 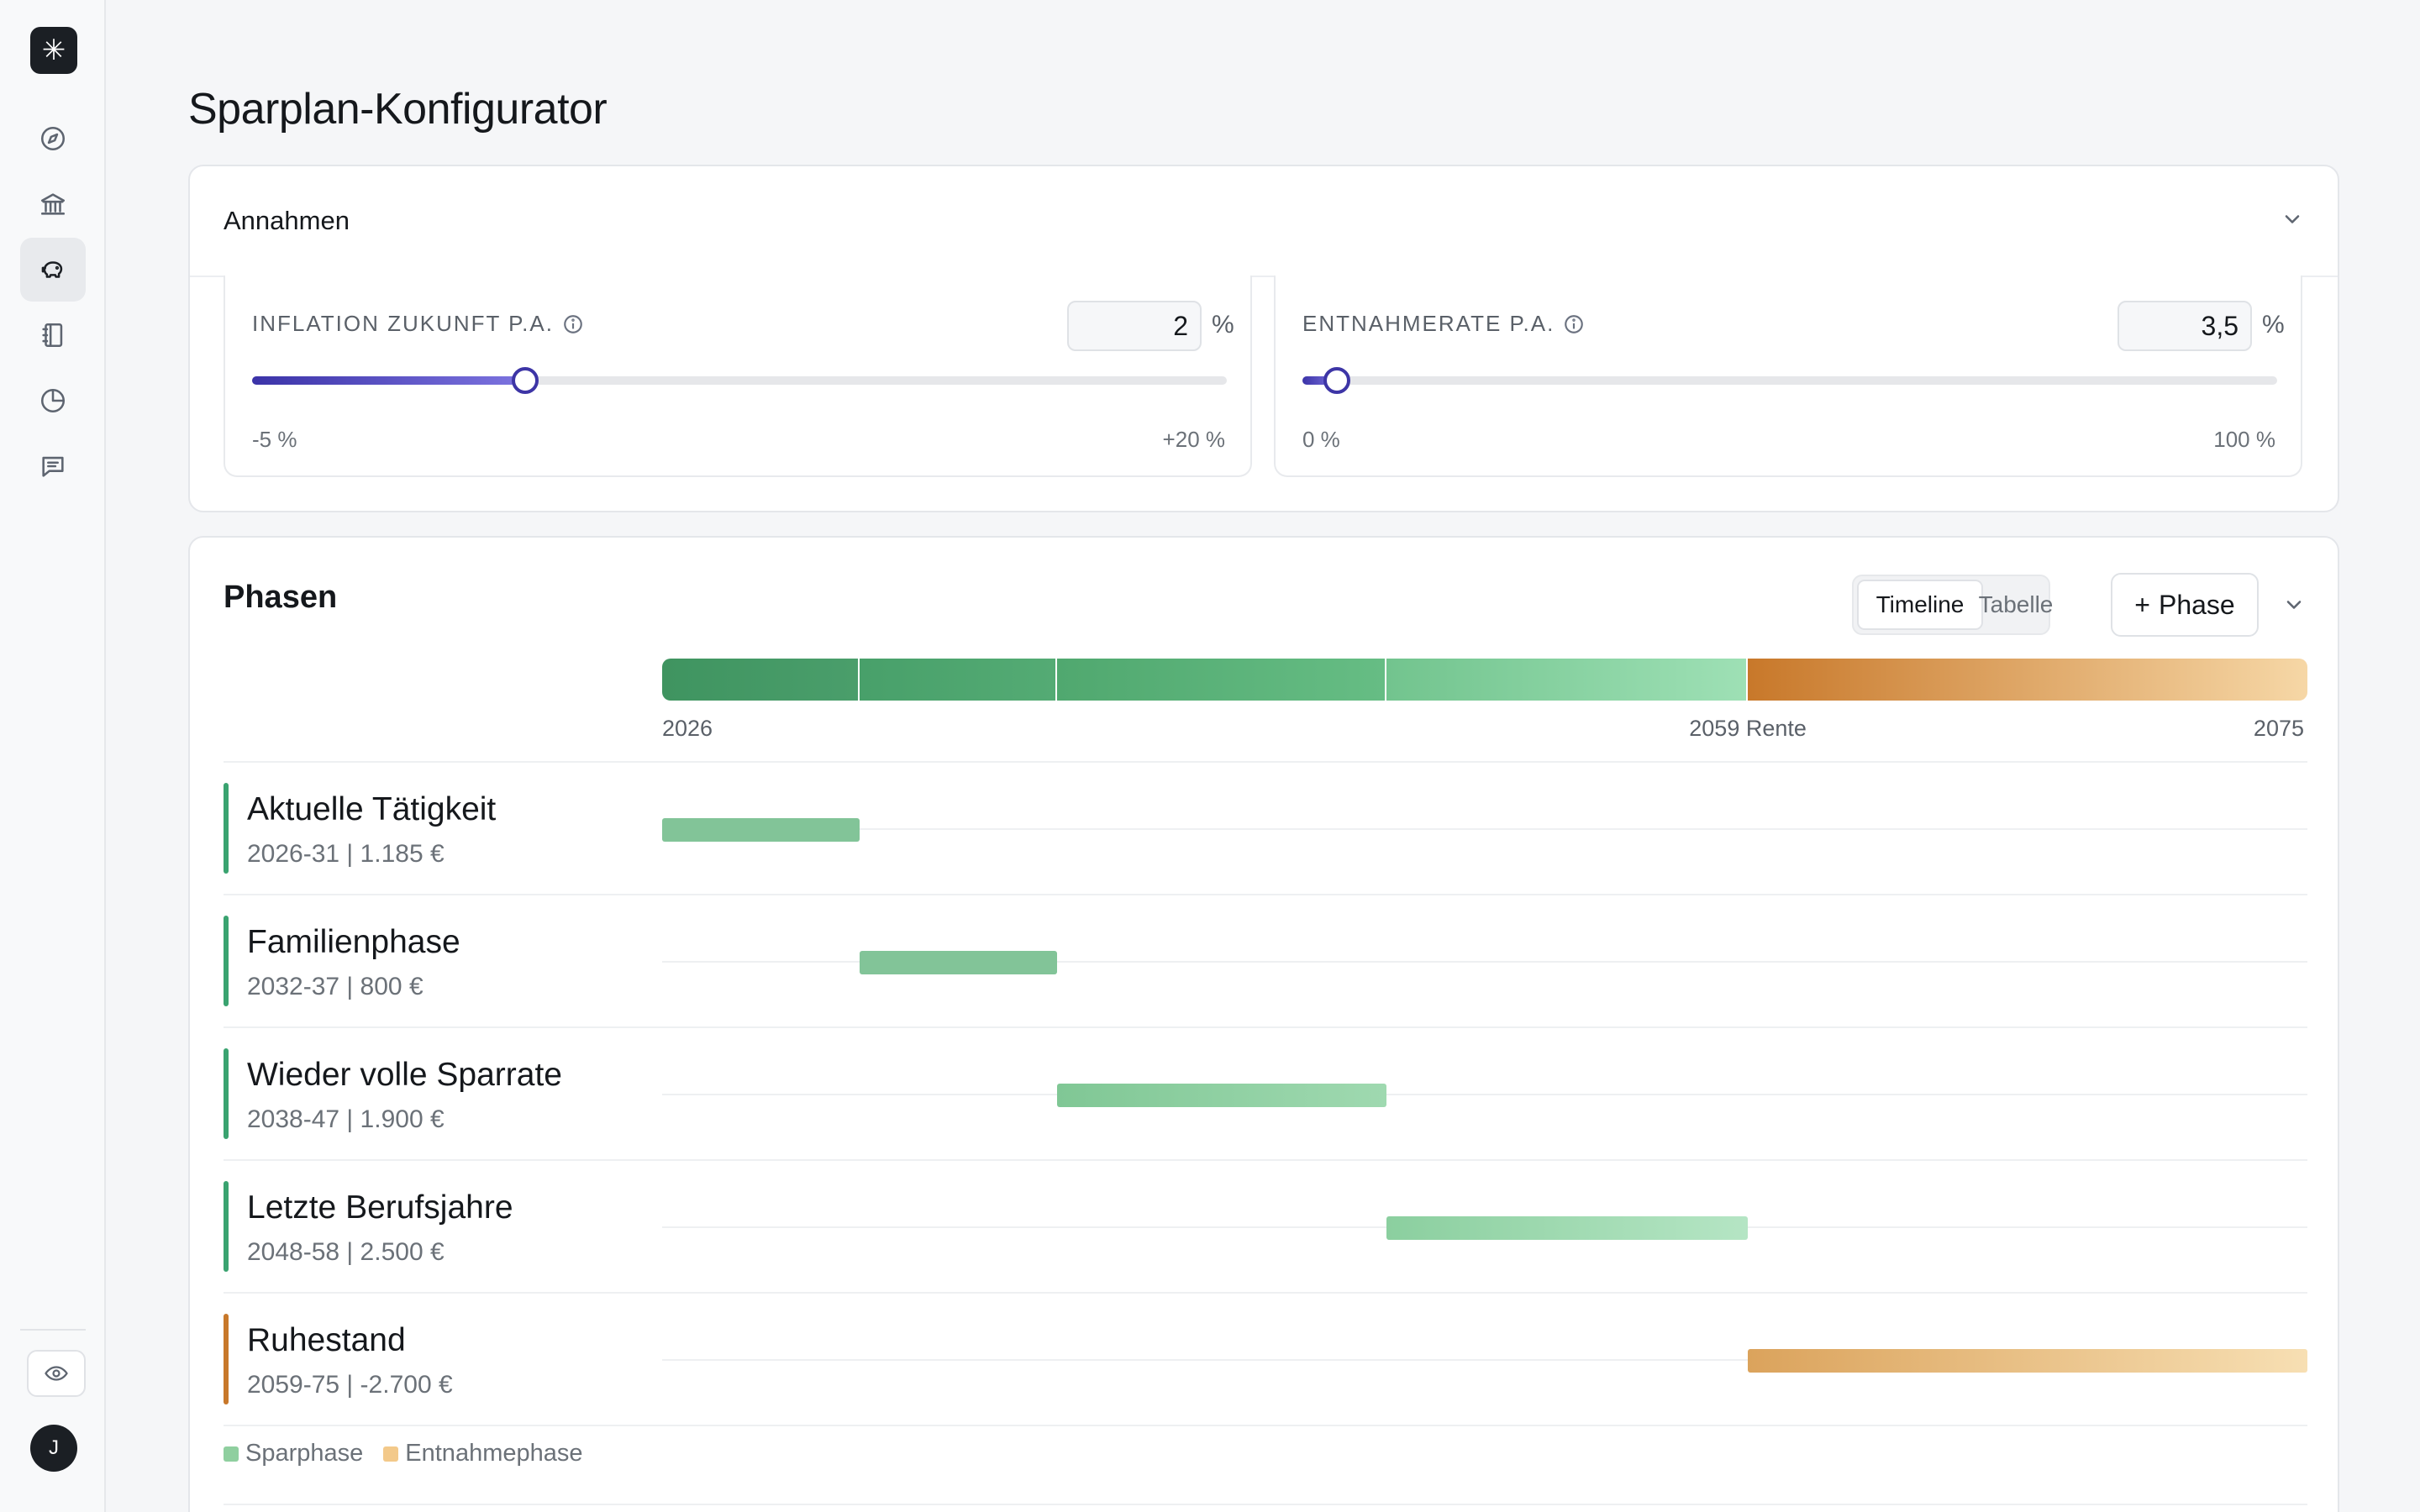 I want to click on assumptions-title: Annahmen, so click(x=287, y=220).